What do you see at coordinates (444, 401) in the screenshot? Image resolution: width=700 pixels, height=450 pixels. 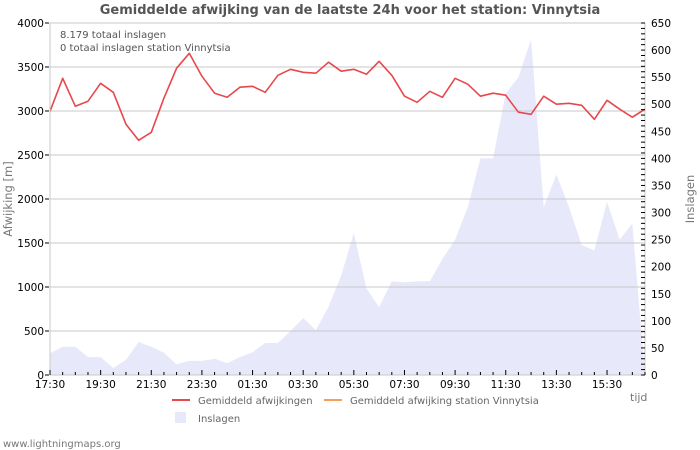 I see `legend-label-station: Gemiddeld afwijking station Vinnytsia` at bounding box center [444, 401].